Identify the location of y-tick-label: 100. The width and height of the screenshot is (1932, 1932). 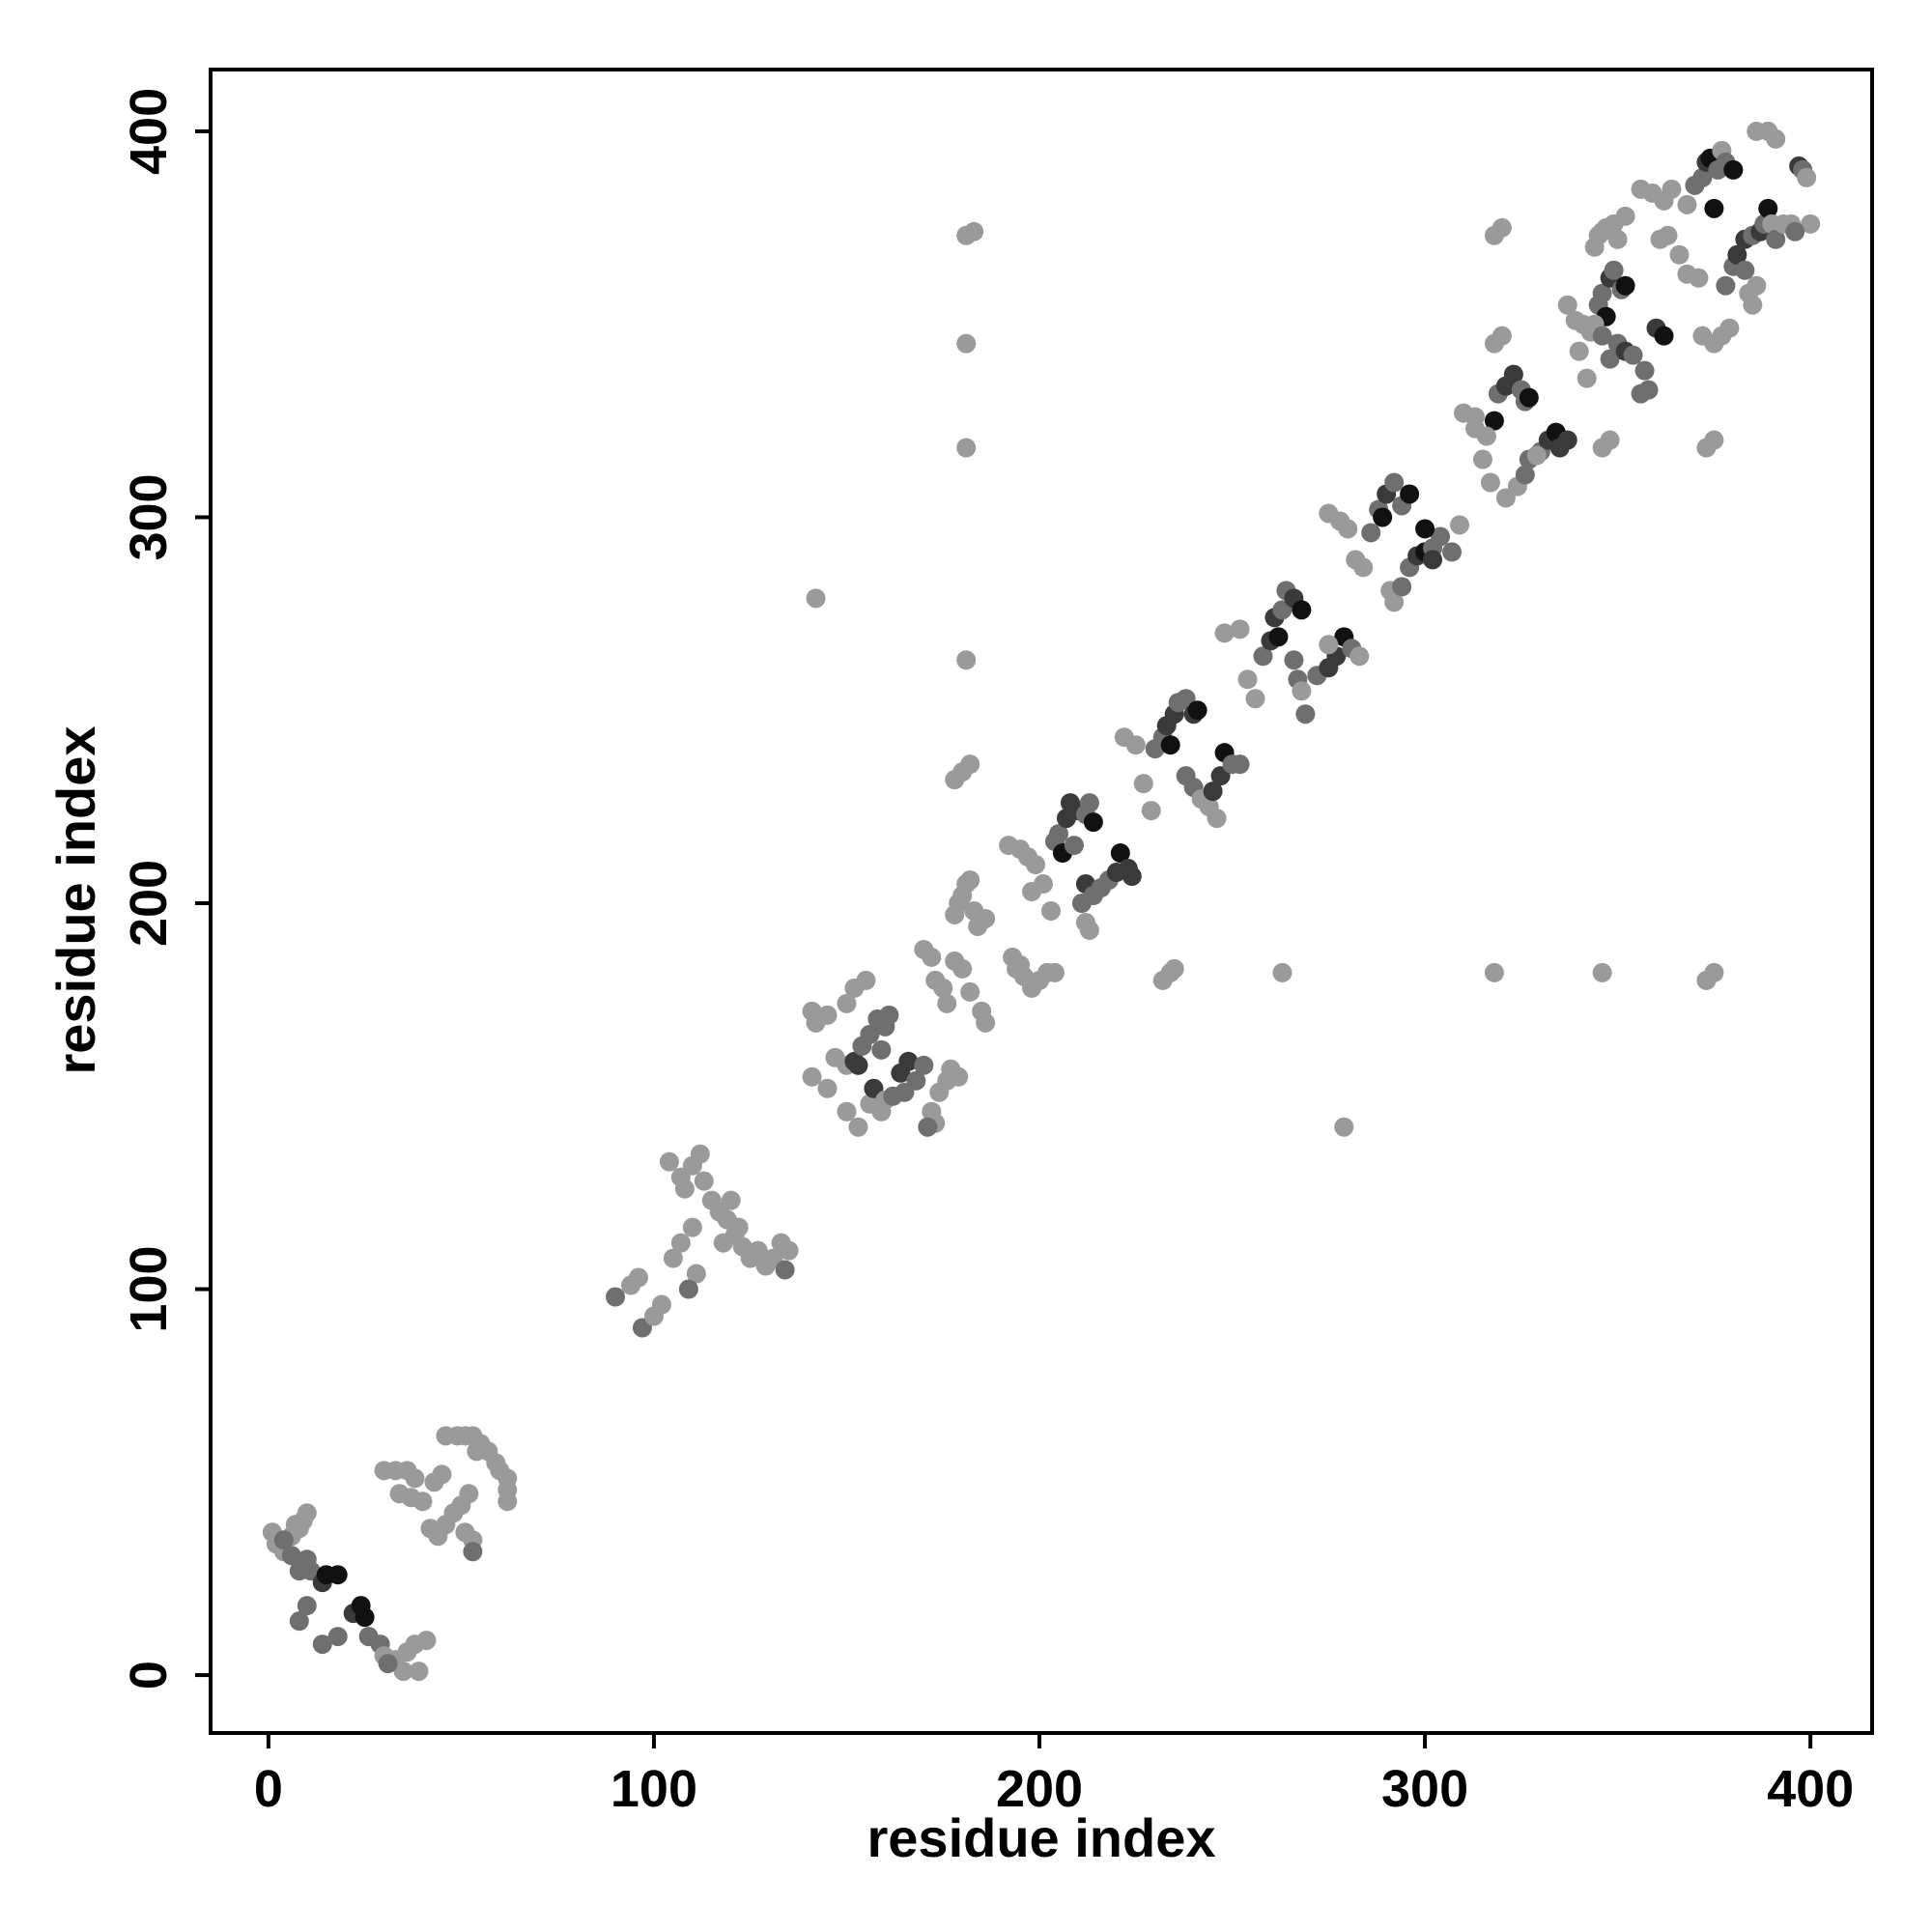
(149, 1288).